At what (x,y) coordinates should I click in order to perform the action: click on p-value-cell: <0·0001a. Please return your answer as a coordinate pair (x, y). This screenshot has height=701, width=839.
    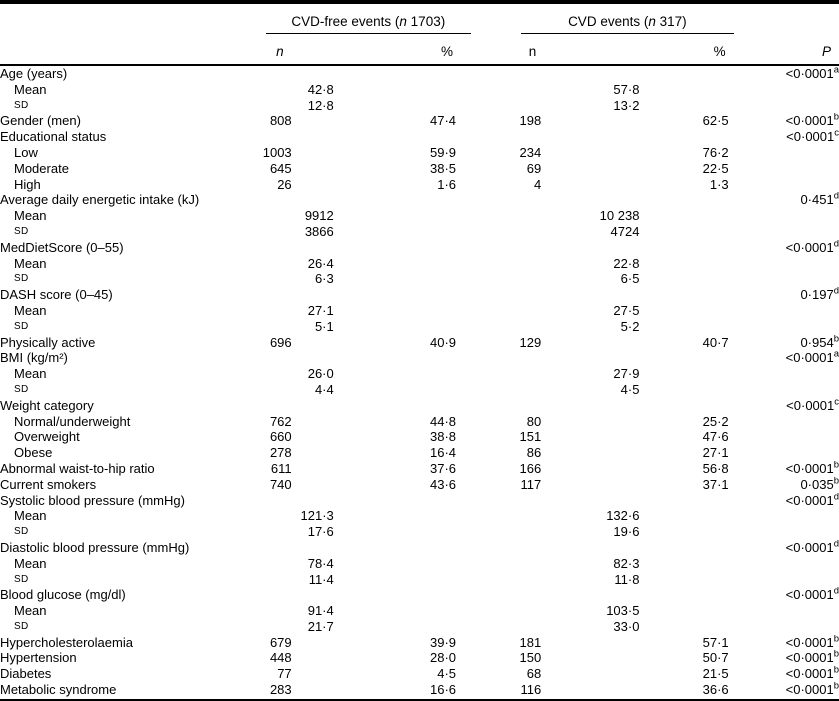
    Looking at the image, I should click on (784, 358).